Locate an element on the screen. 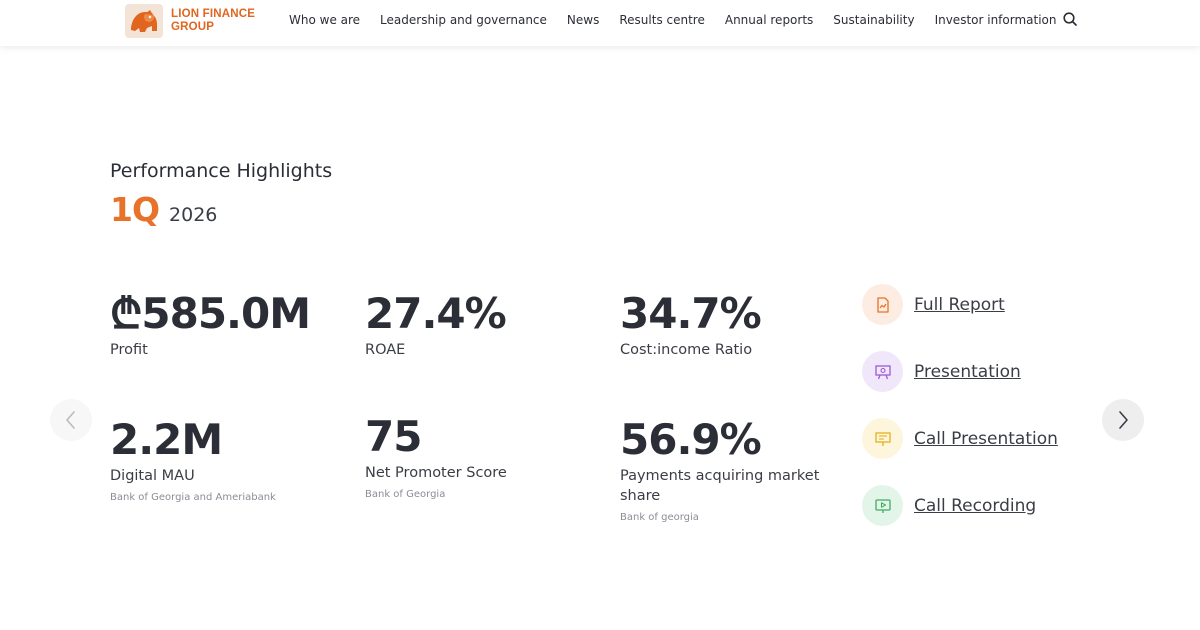  report-chart-icon is located at coordinates (882, 304).